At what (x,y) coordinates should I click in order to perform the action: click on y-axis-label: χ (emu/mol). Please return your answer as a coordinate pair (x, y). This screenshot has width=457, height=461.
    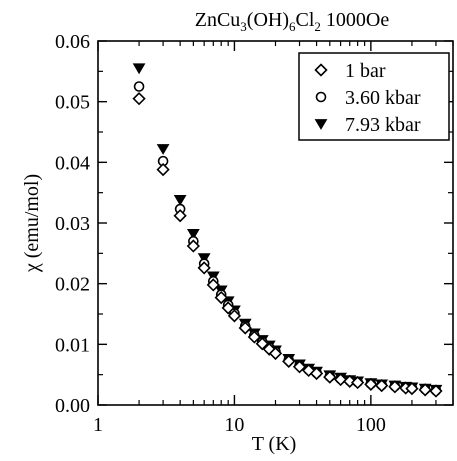
    Looking at the image, I should click on (32, 223).